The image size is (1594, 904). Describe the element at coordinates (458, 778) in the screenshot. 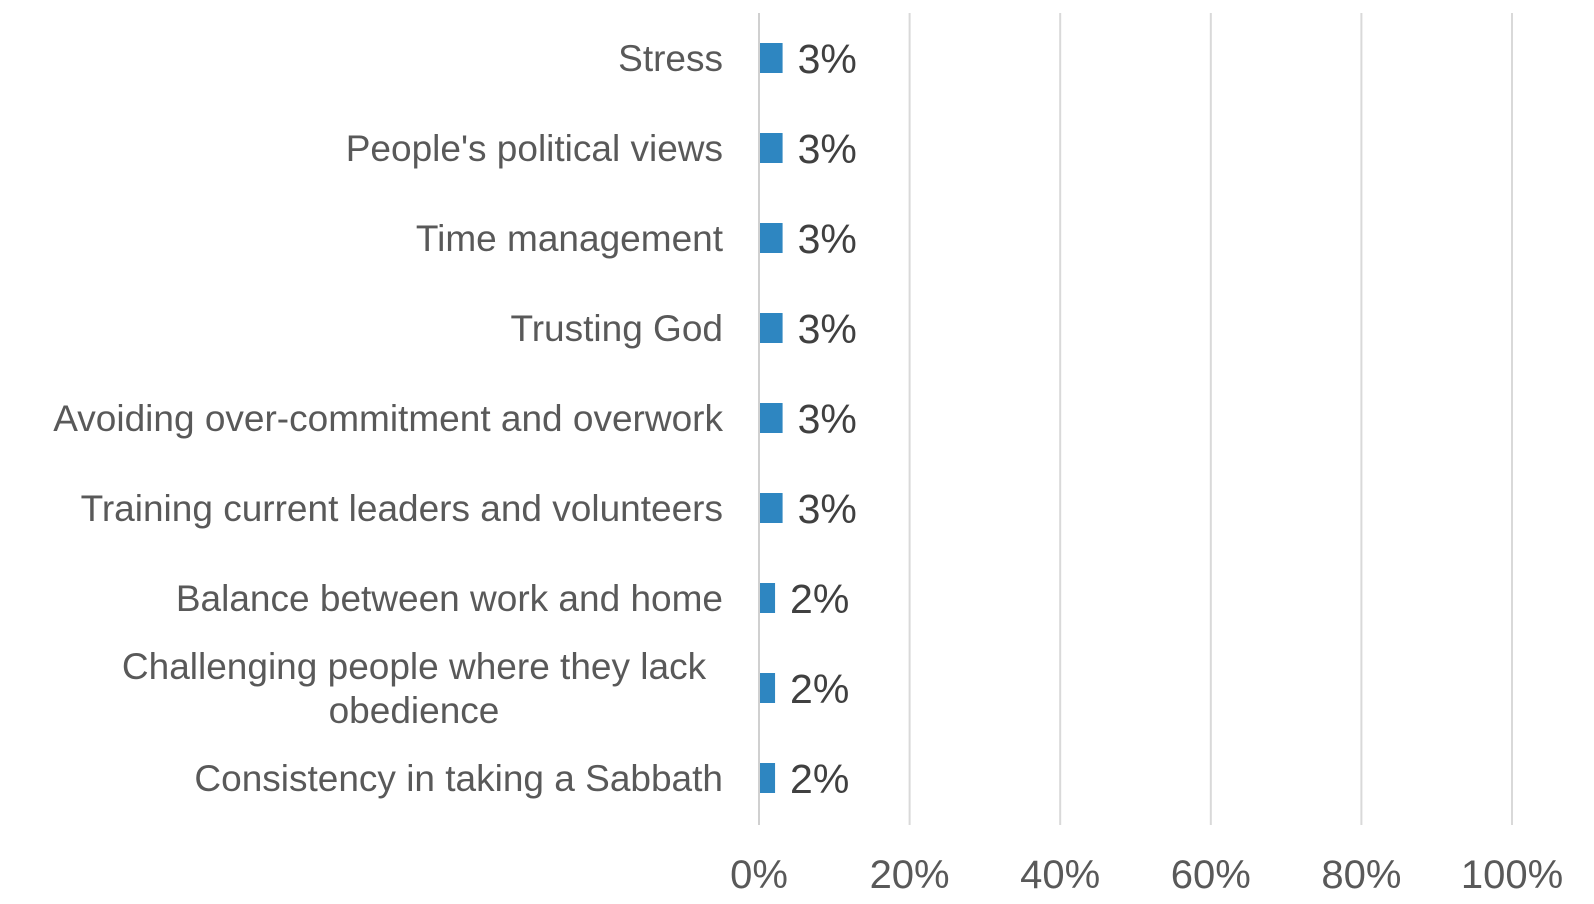

I see `category-label: Consistency in taking a Sabbath` at that location.